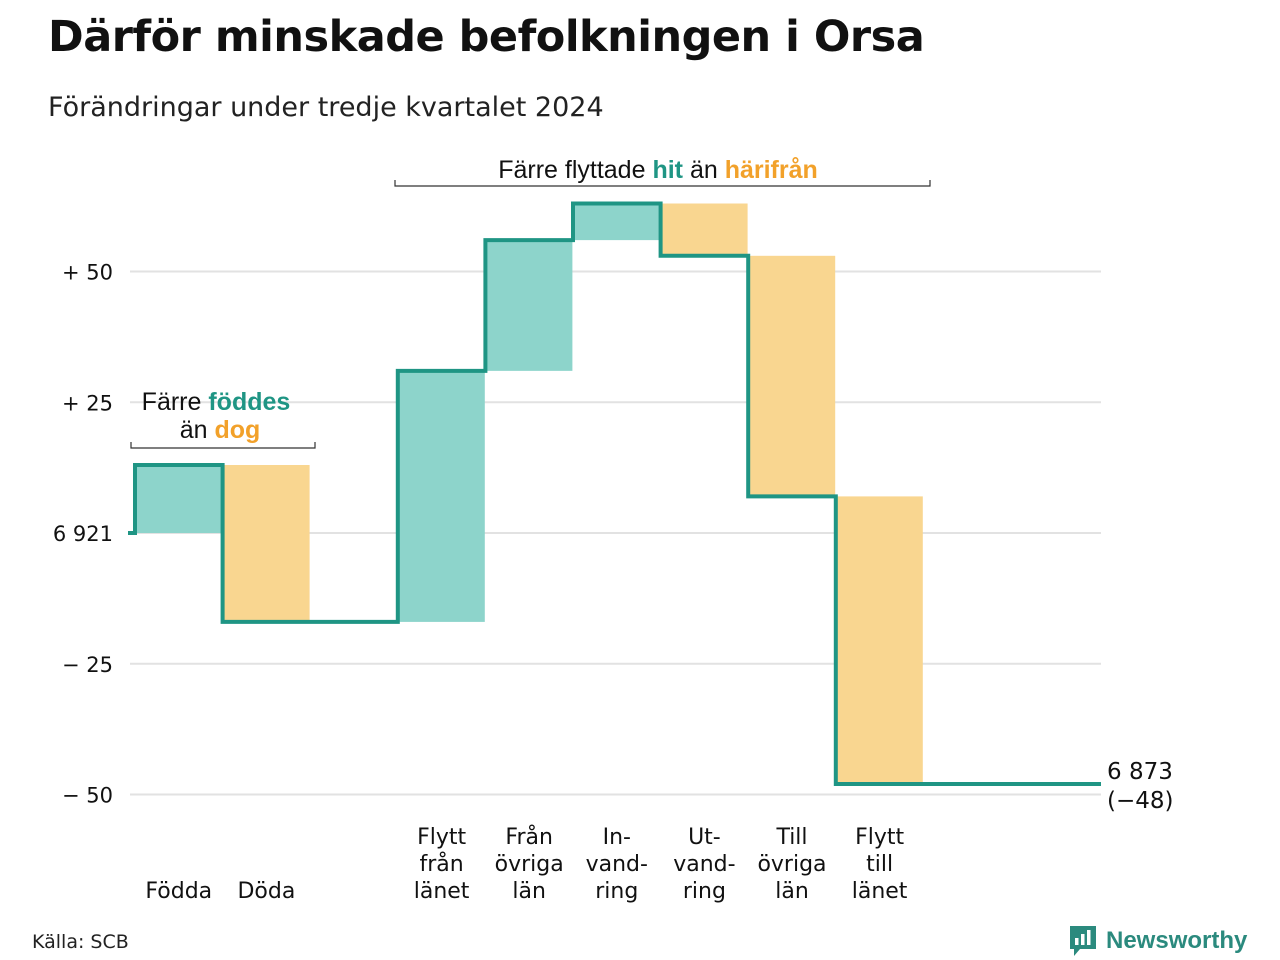  Describe the element at coordinates (266, 891) in the screenshot. I see `x-category-label: Döda` at that location.